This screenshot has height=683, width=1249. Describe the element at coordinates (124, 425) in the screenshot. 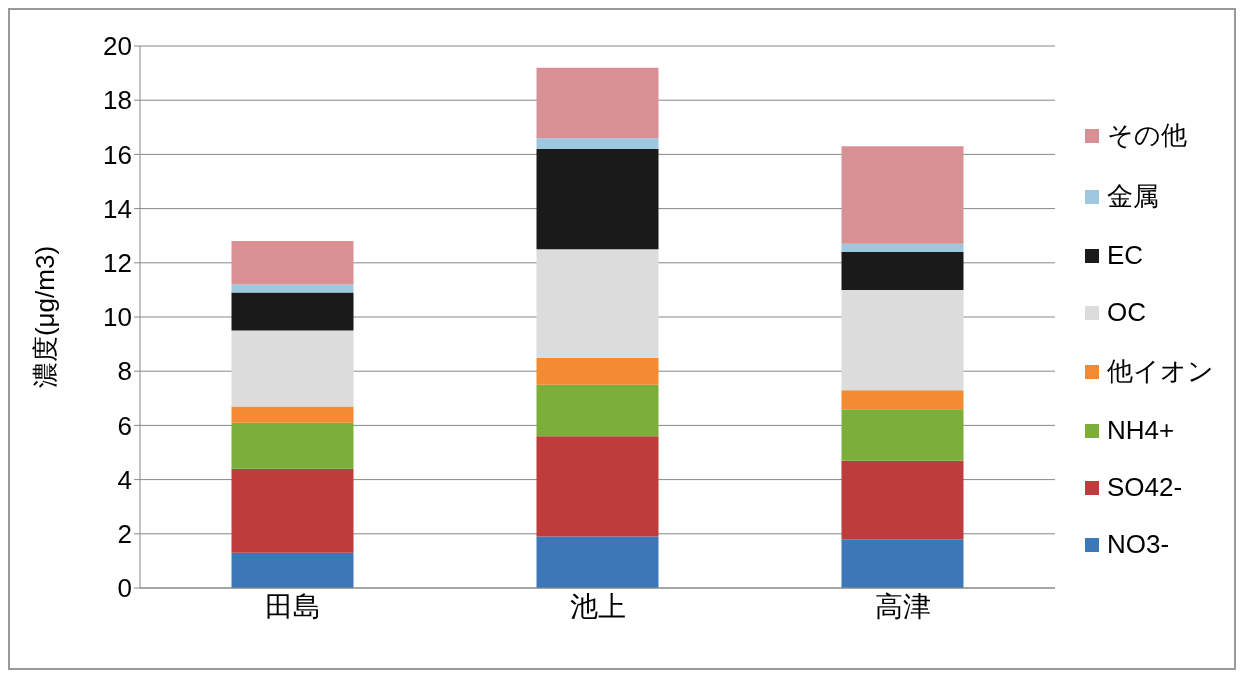

I see `y-tick-label: 6` at that location.